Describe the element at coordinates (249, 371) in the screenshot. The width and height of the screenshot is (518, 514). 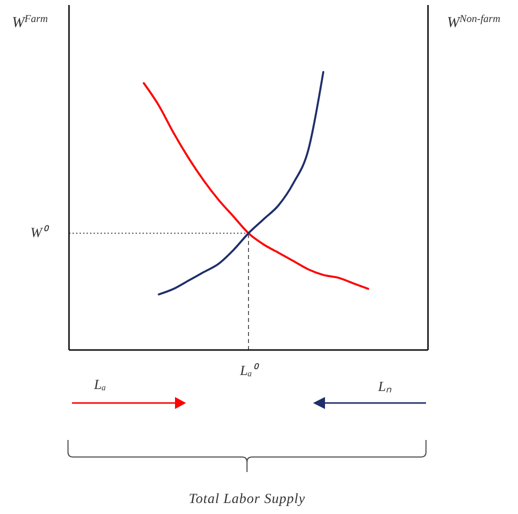
I see `text: Lₐ⁰` at that location.